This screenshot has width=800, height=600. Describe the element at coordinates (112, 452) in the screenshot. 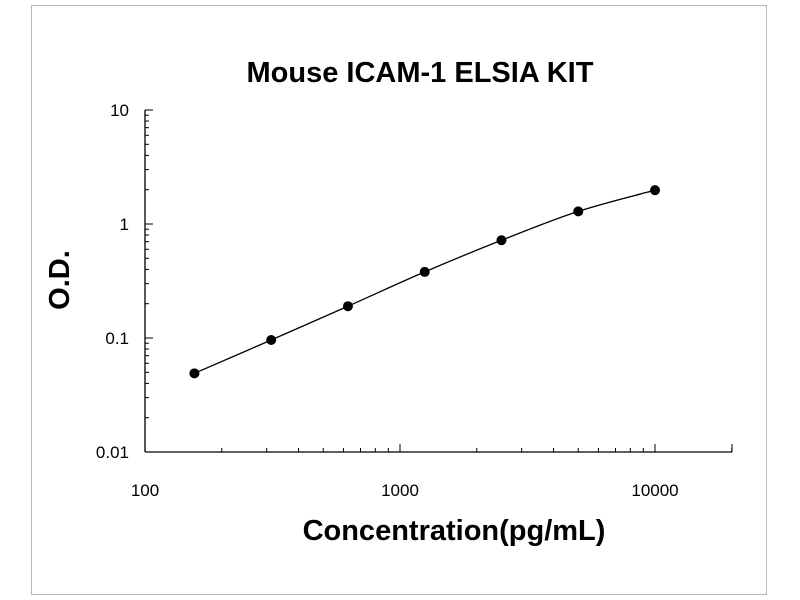

I see `y-tick-label: 0.01` at that location.